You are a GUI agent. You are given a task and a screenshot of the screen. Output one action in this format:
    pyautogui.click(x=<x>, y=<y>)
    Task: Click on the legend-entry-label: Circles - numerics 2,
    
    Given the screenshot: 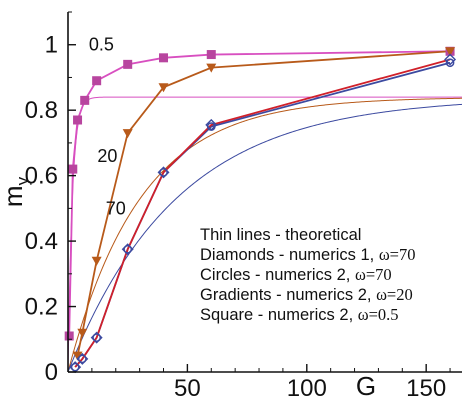 What is the action you would take?
    pyautogui.click(x=277, y=275)
    